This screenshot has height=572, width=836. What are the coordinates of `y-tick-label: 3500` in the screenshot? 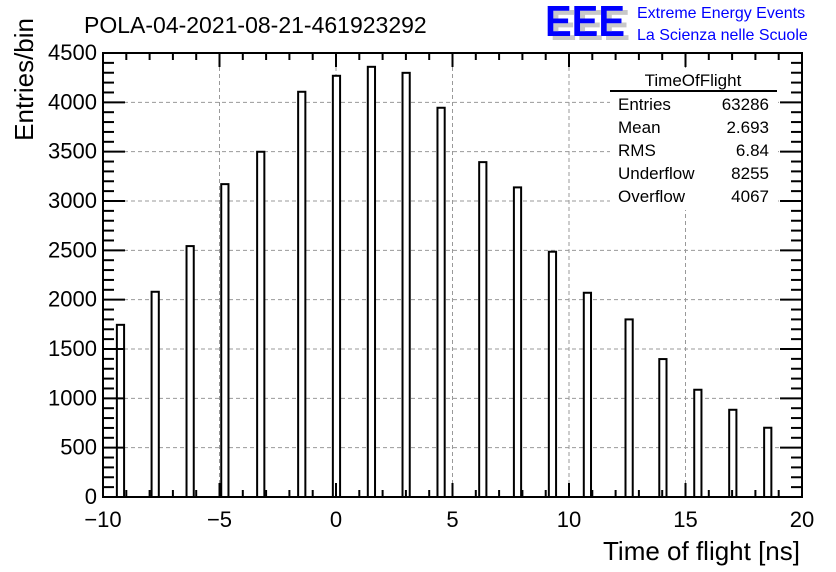 It's located at (72, 151).